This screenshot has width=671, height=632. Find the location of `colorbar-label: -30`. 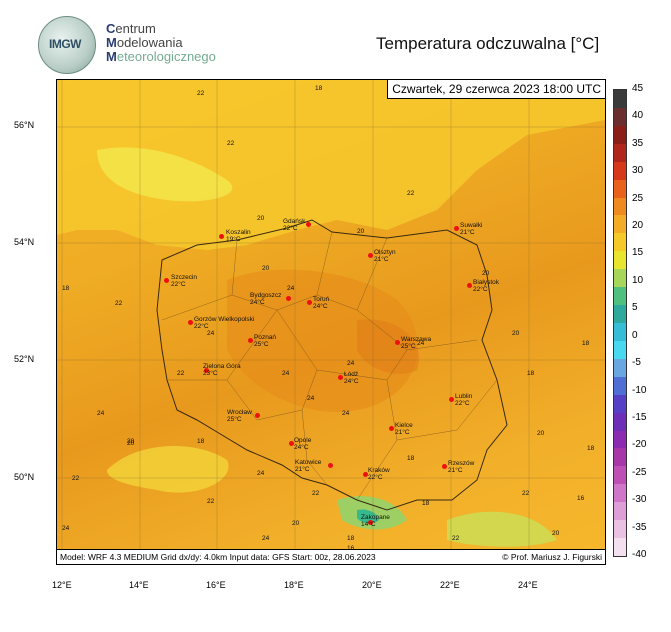

colorbar-label: -30 is located at coordinates (639, 500).